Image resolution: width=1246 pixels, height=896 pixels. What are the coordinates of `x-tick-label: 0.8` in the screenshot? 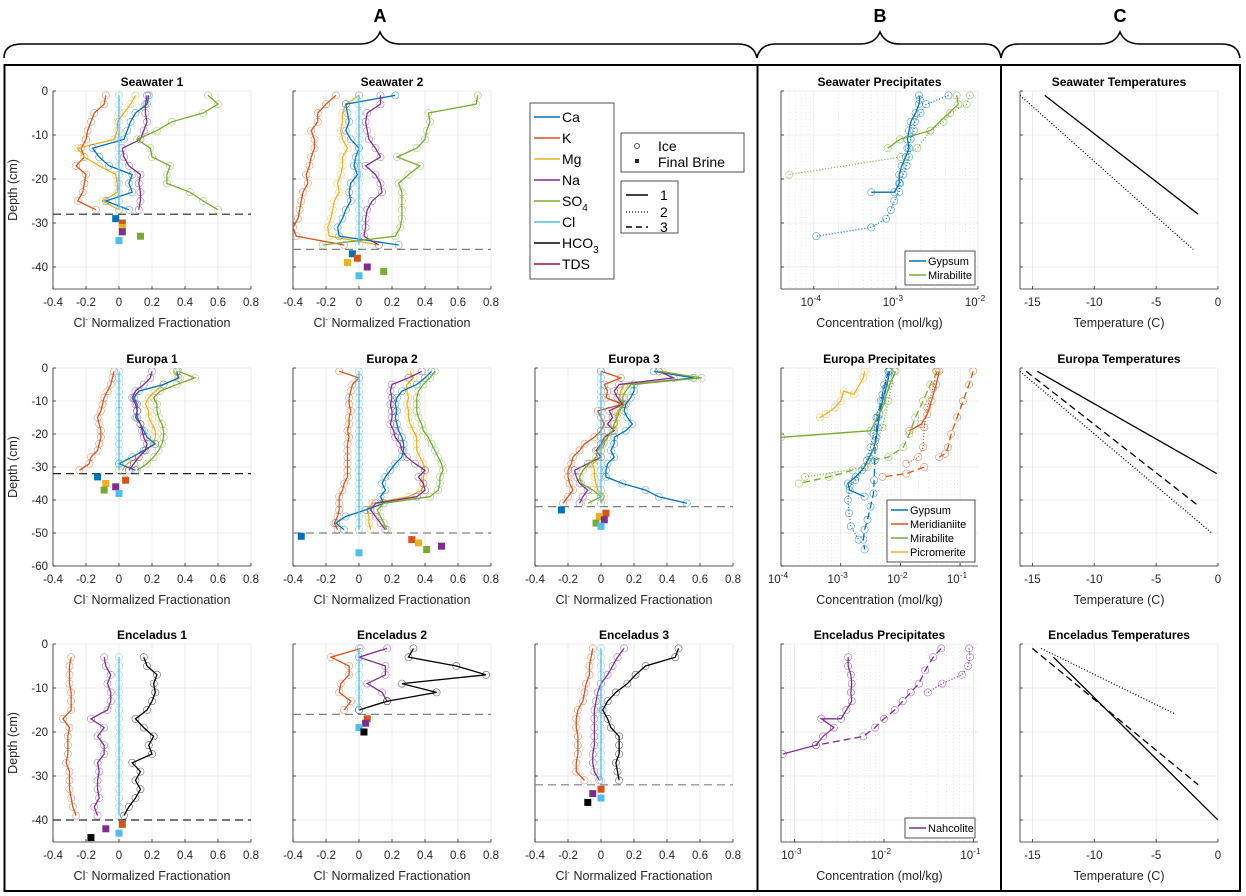 It's located at (733, 856).